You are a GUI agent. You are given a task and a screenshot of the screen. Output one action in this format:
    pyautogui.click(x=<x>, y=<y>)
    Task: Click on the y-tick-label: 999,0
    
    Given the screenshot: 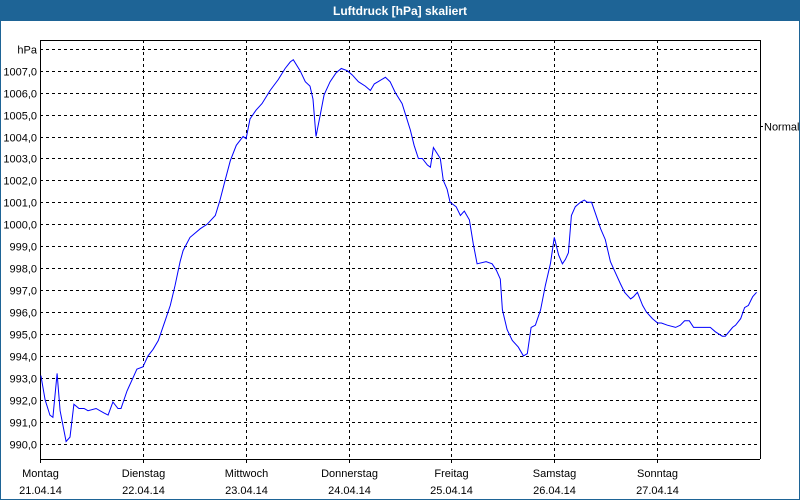 What is the action you would take?
    pyautogui.click(x=23, y=248)
    